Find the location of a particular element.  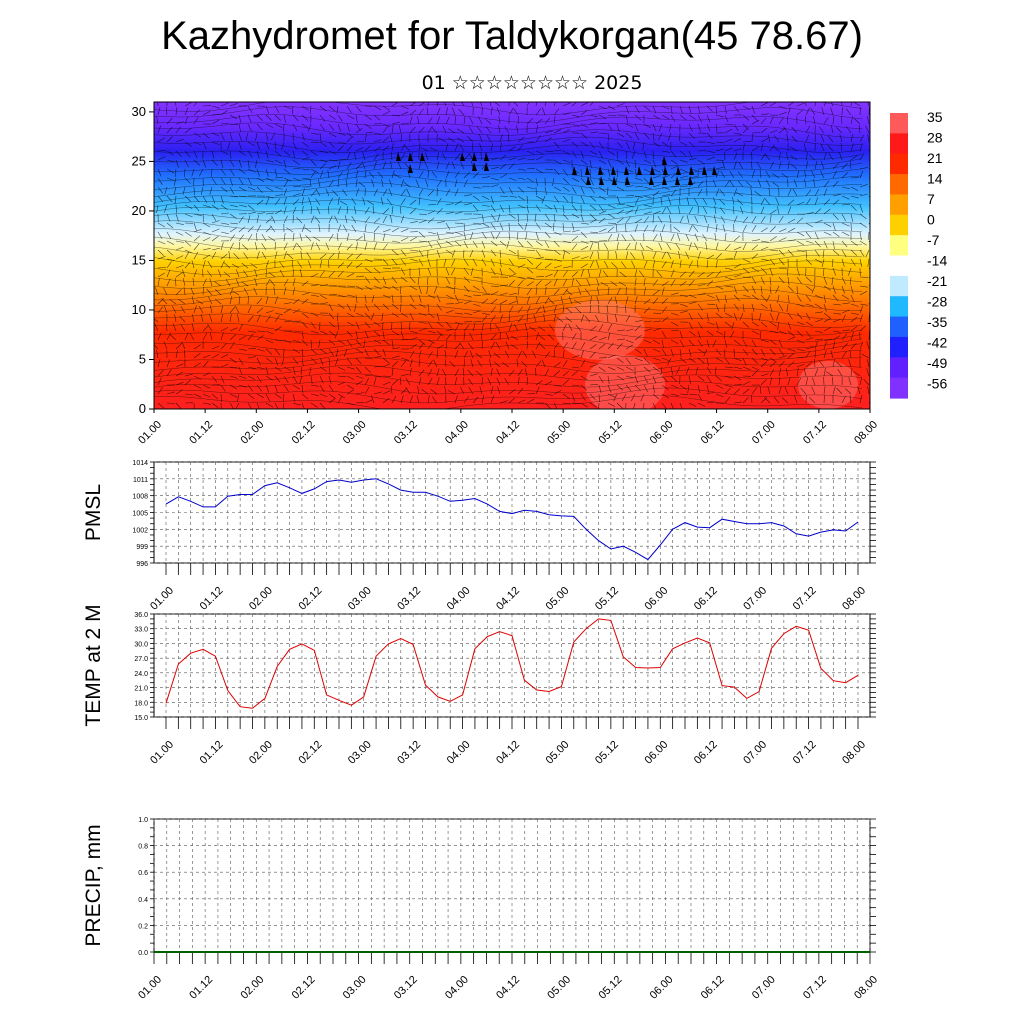

colorbar-label: -56 is located at coordinates (937, 384).